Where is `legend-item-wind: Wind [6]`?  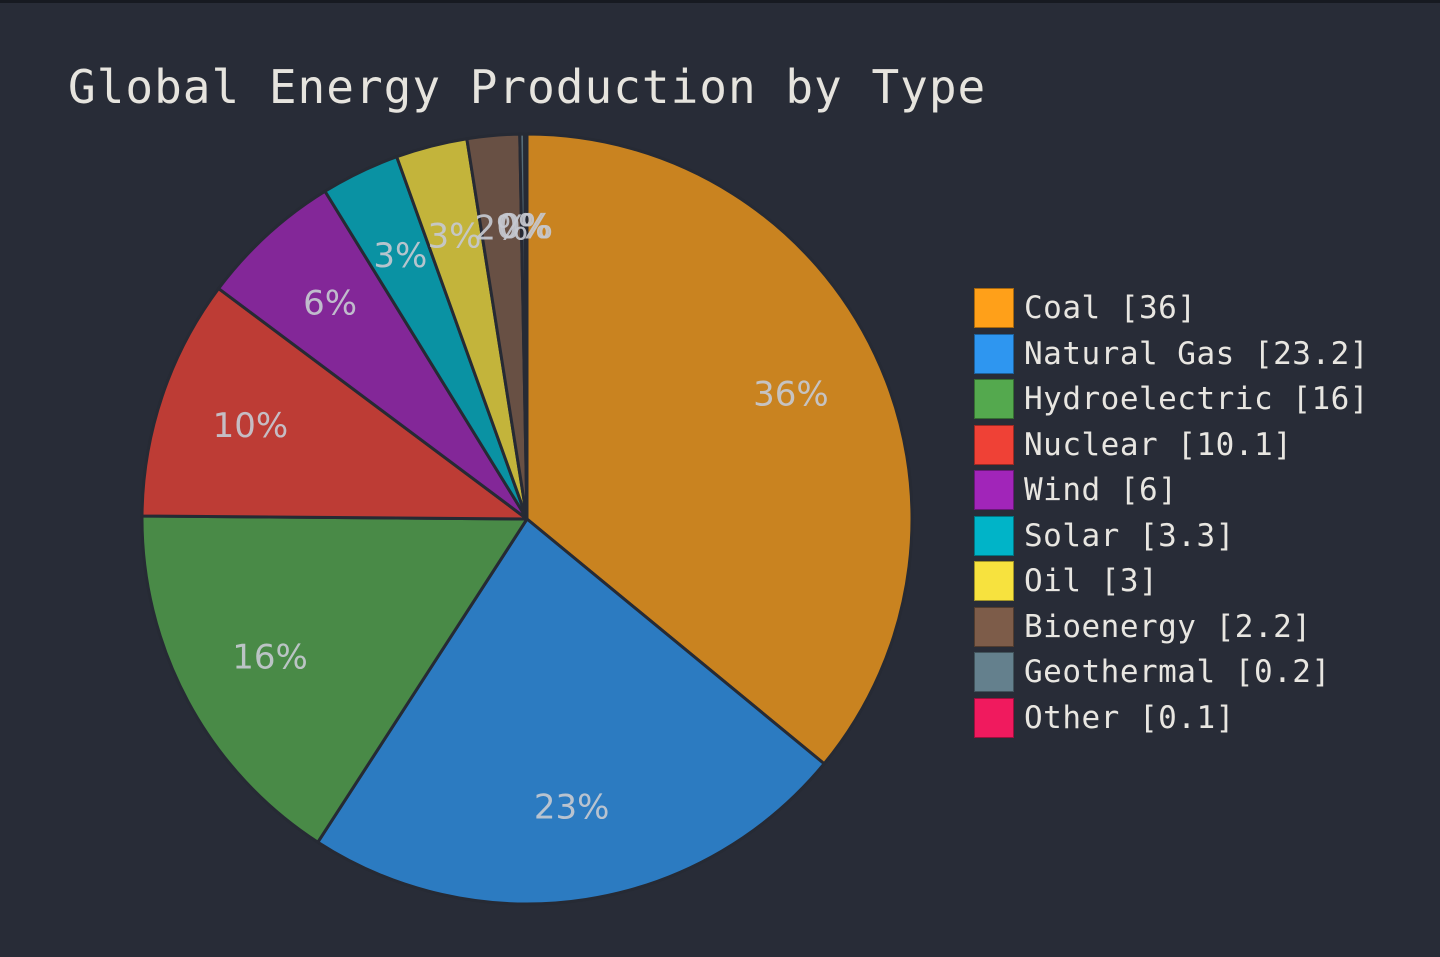
legend-item-wind: Wind [6] is located at coordinates (1171, 490).